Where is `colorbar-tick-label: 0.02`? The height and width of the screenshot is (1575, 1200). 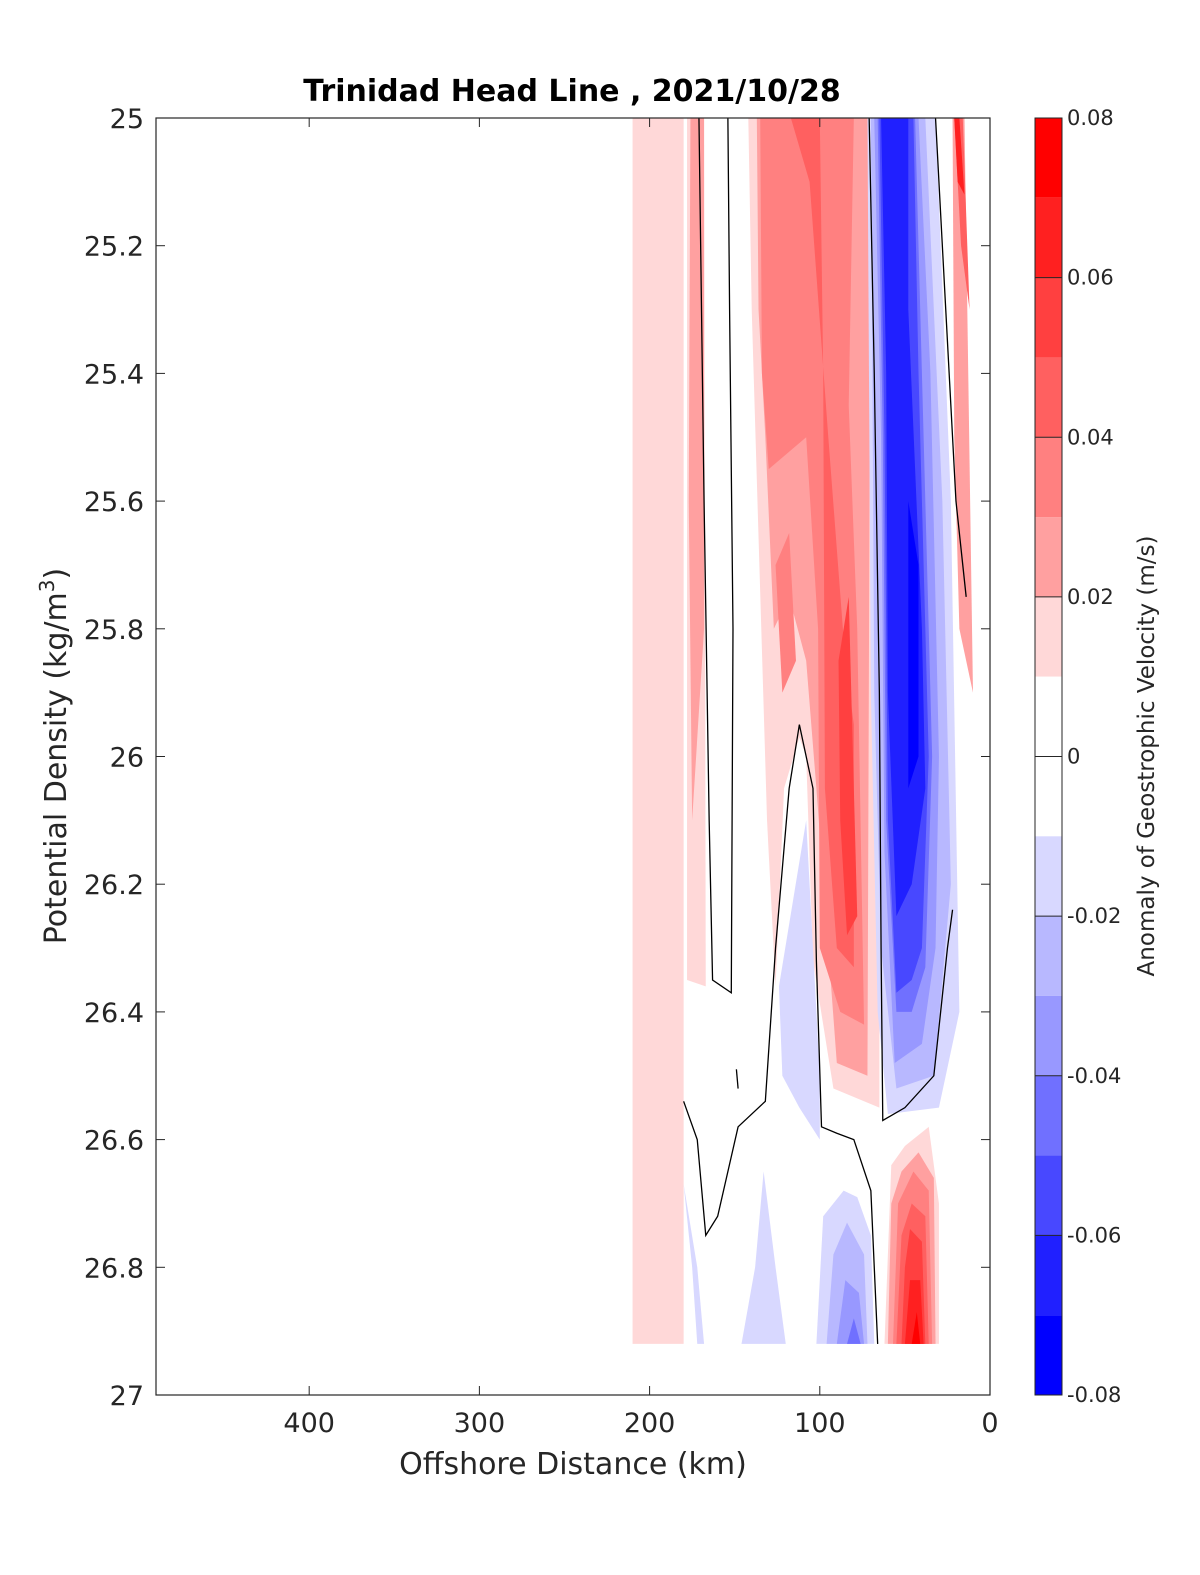
colorbar-tick-label: 0.02 is located at coordinates (1090, 597).